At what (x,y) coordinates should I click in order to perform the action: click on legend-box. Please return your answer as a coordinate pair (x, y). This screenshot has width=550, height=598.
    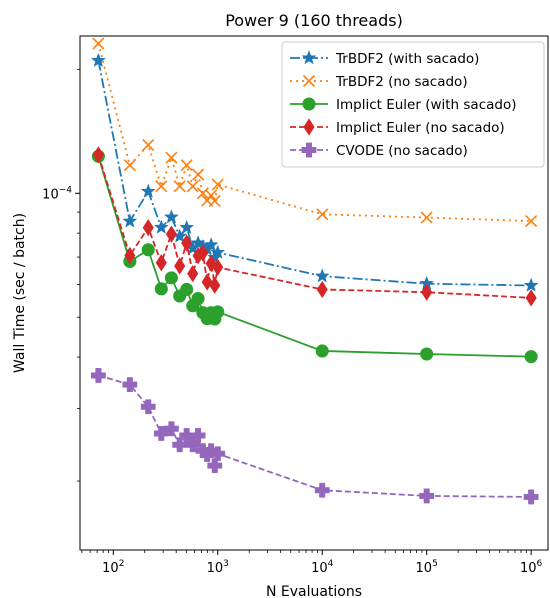
    Looking at the image, I should click on (413, 104).